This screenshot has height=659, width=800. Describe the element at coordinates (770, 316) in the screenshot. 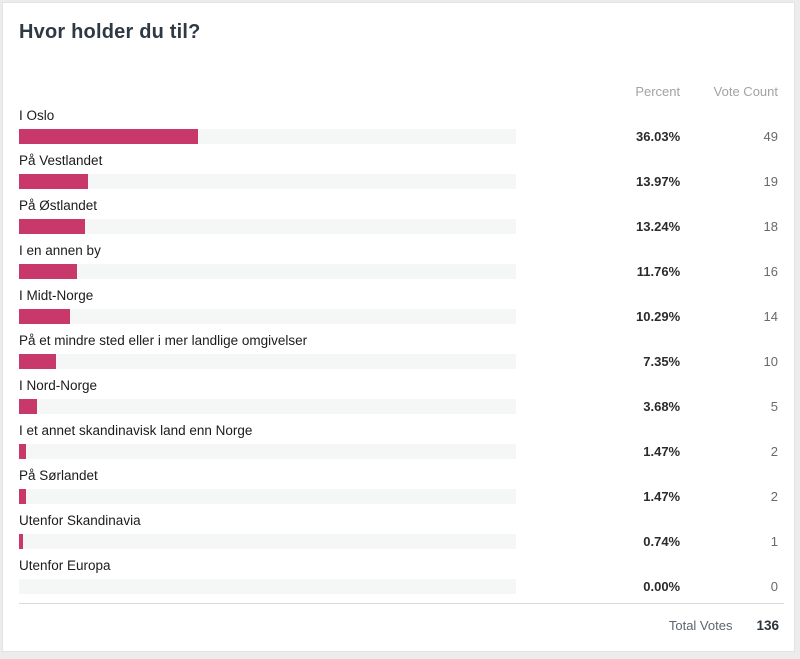

I see `vote-count-value: 14` at that location.